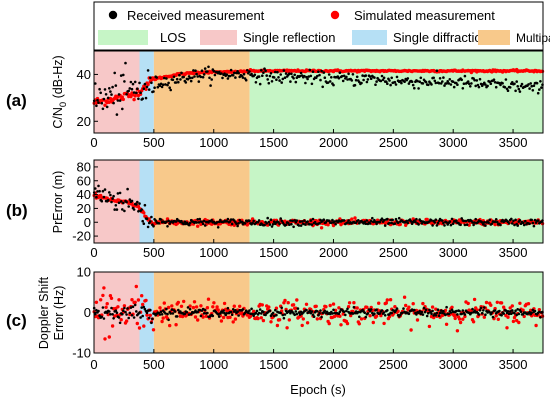  I want to click on ytick-label: 0, so click(87, 222).